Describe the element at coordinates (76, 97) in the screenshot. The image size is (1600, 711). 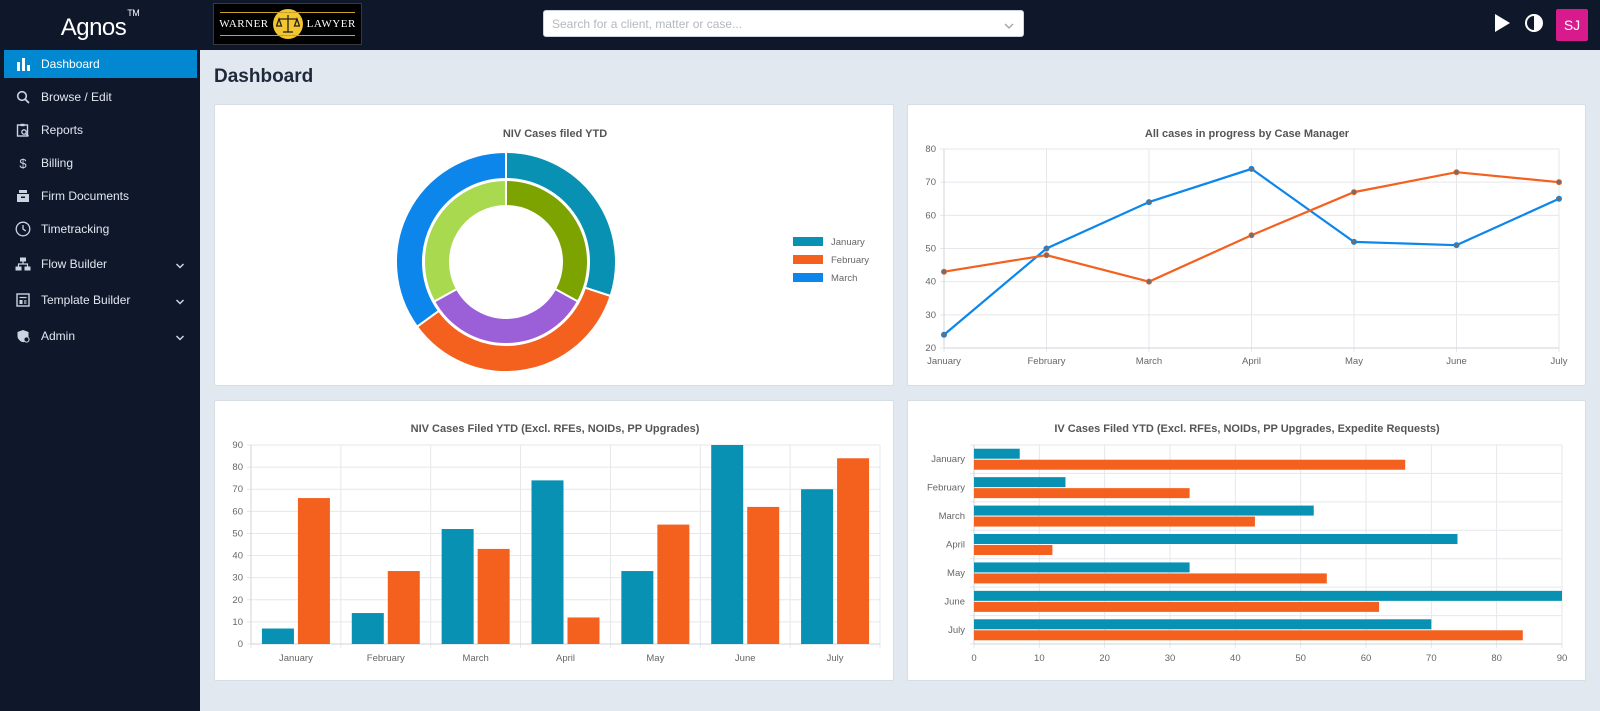
I see `sidebar-item-label: Browse / Edit` at that location.